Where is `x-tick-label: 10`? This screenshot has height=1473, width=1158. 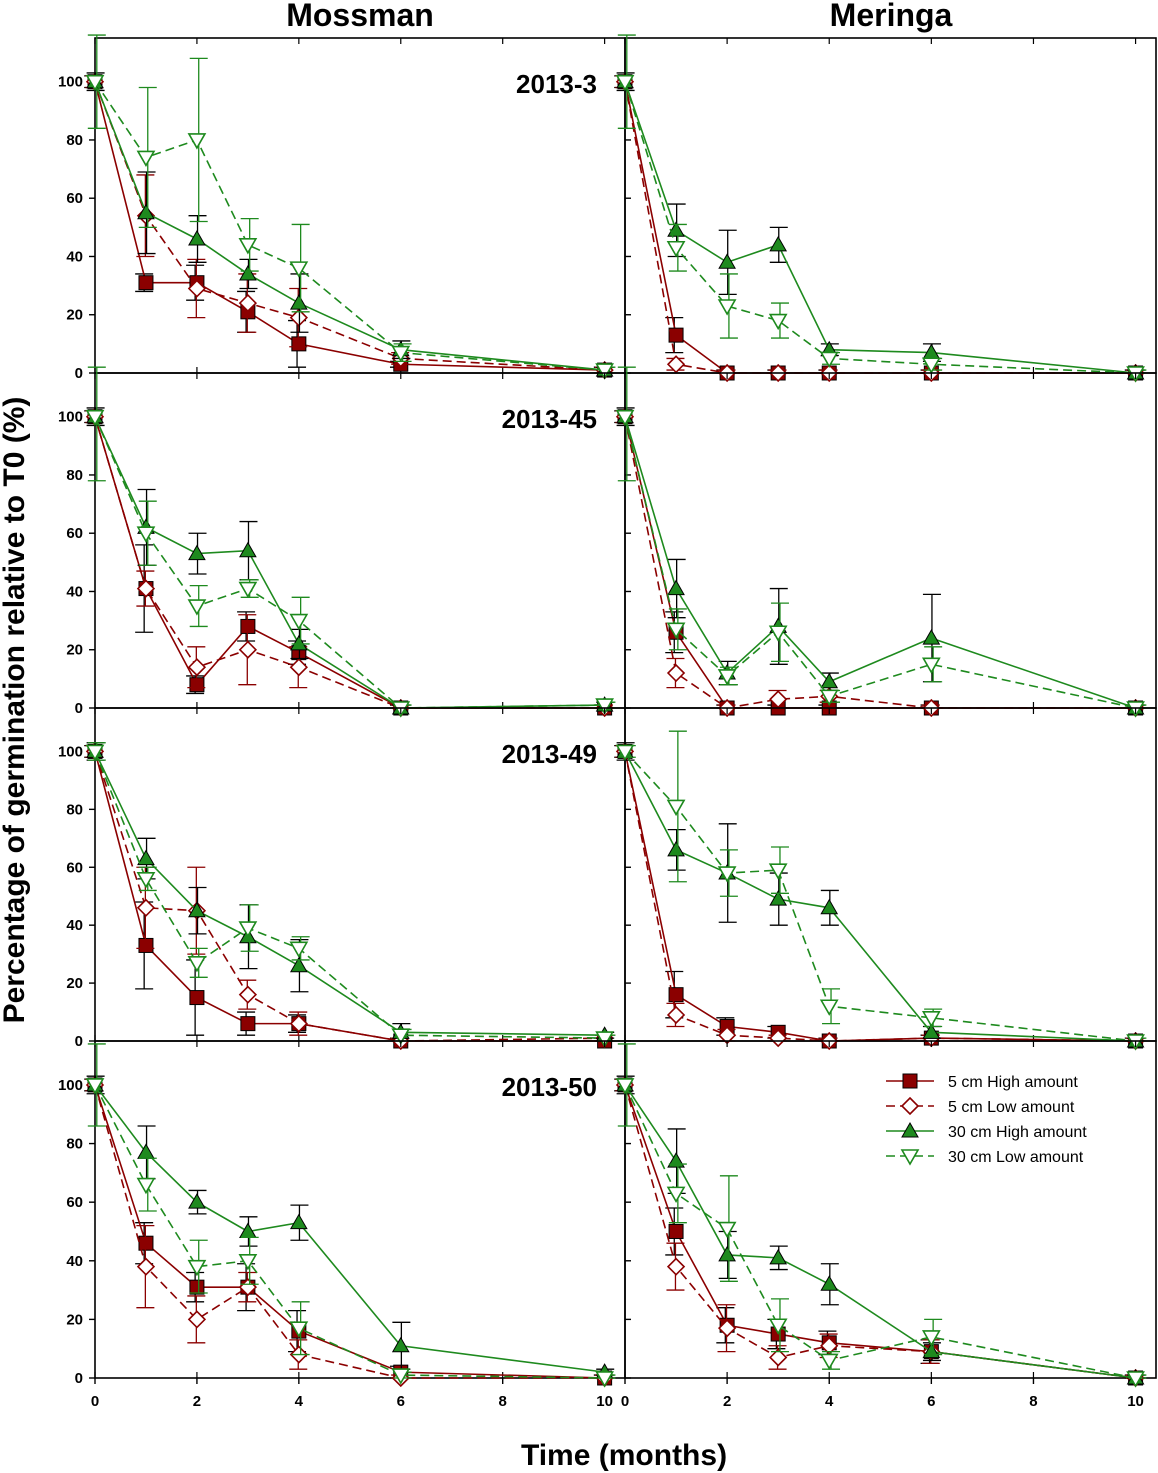 x-tick-label: 10 is located at coordinates (1135, 1401).